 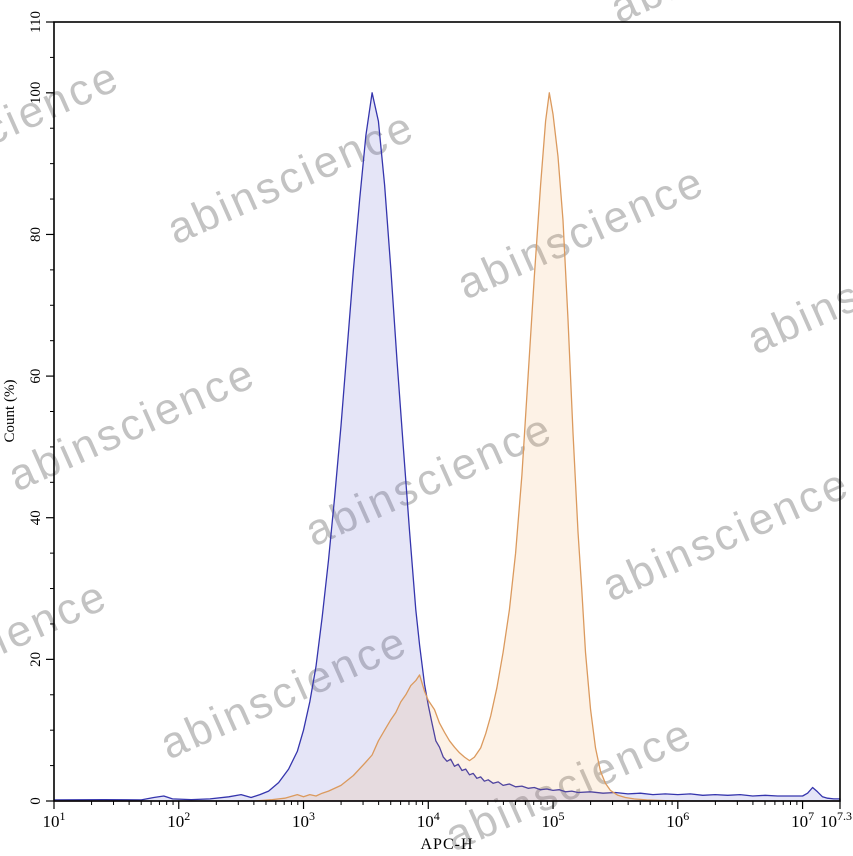 What do you see at coordinates (36, 517) in the screenshot?
I see `y-tick-label: 40` at bounding box center [36, 517].